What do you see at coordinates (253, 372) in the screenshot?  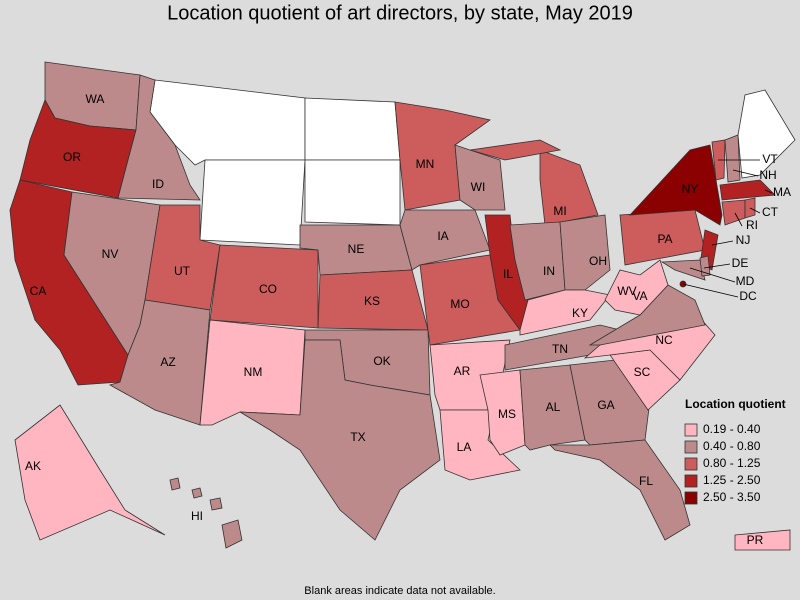 I see `state-label: NM` at bounding box center [253, 372].